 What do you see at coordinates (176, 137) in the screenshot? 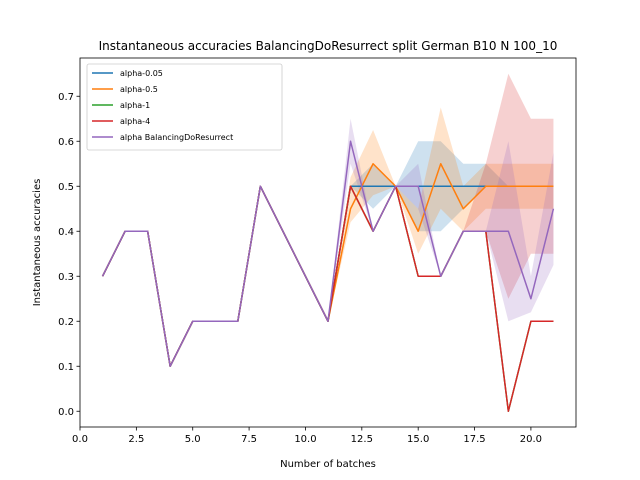
I see `legend-label: alpha BalancingDoResurrect` at bounding box center [176, 137].